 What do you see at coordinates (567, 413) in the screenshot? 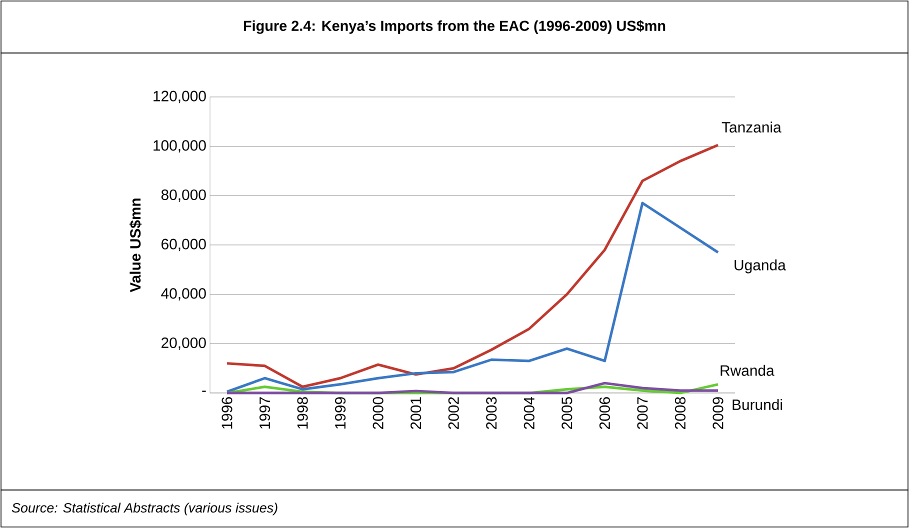
I see `x-tick-label: 2005` at bounding box center [567, 413].